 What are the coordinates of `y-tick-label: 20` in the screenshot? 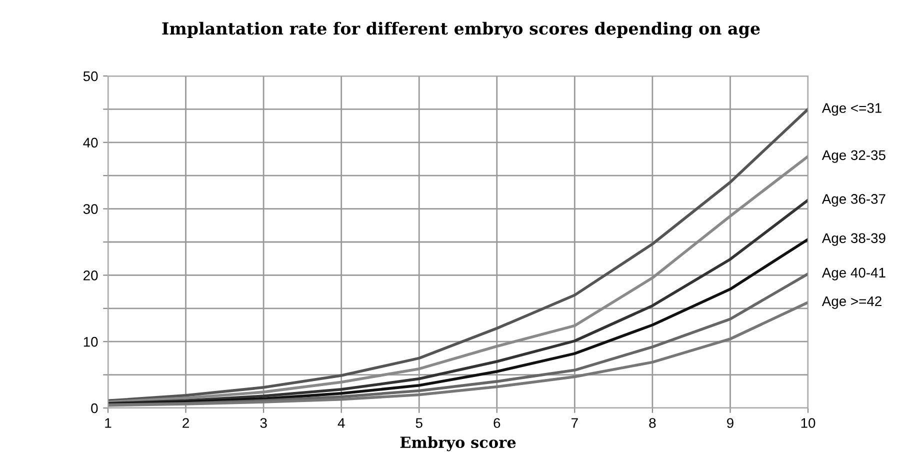 It's located at (91, 275).